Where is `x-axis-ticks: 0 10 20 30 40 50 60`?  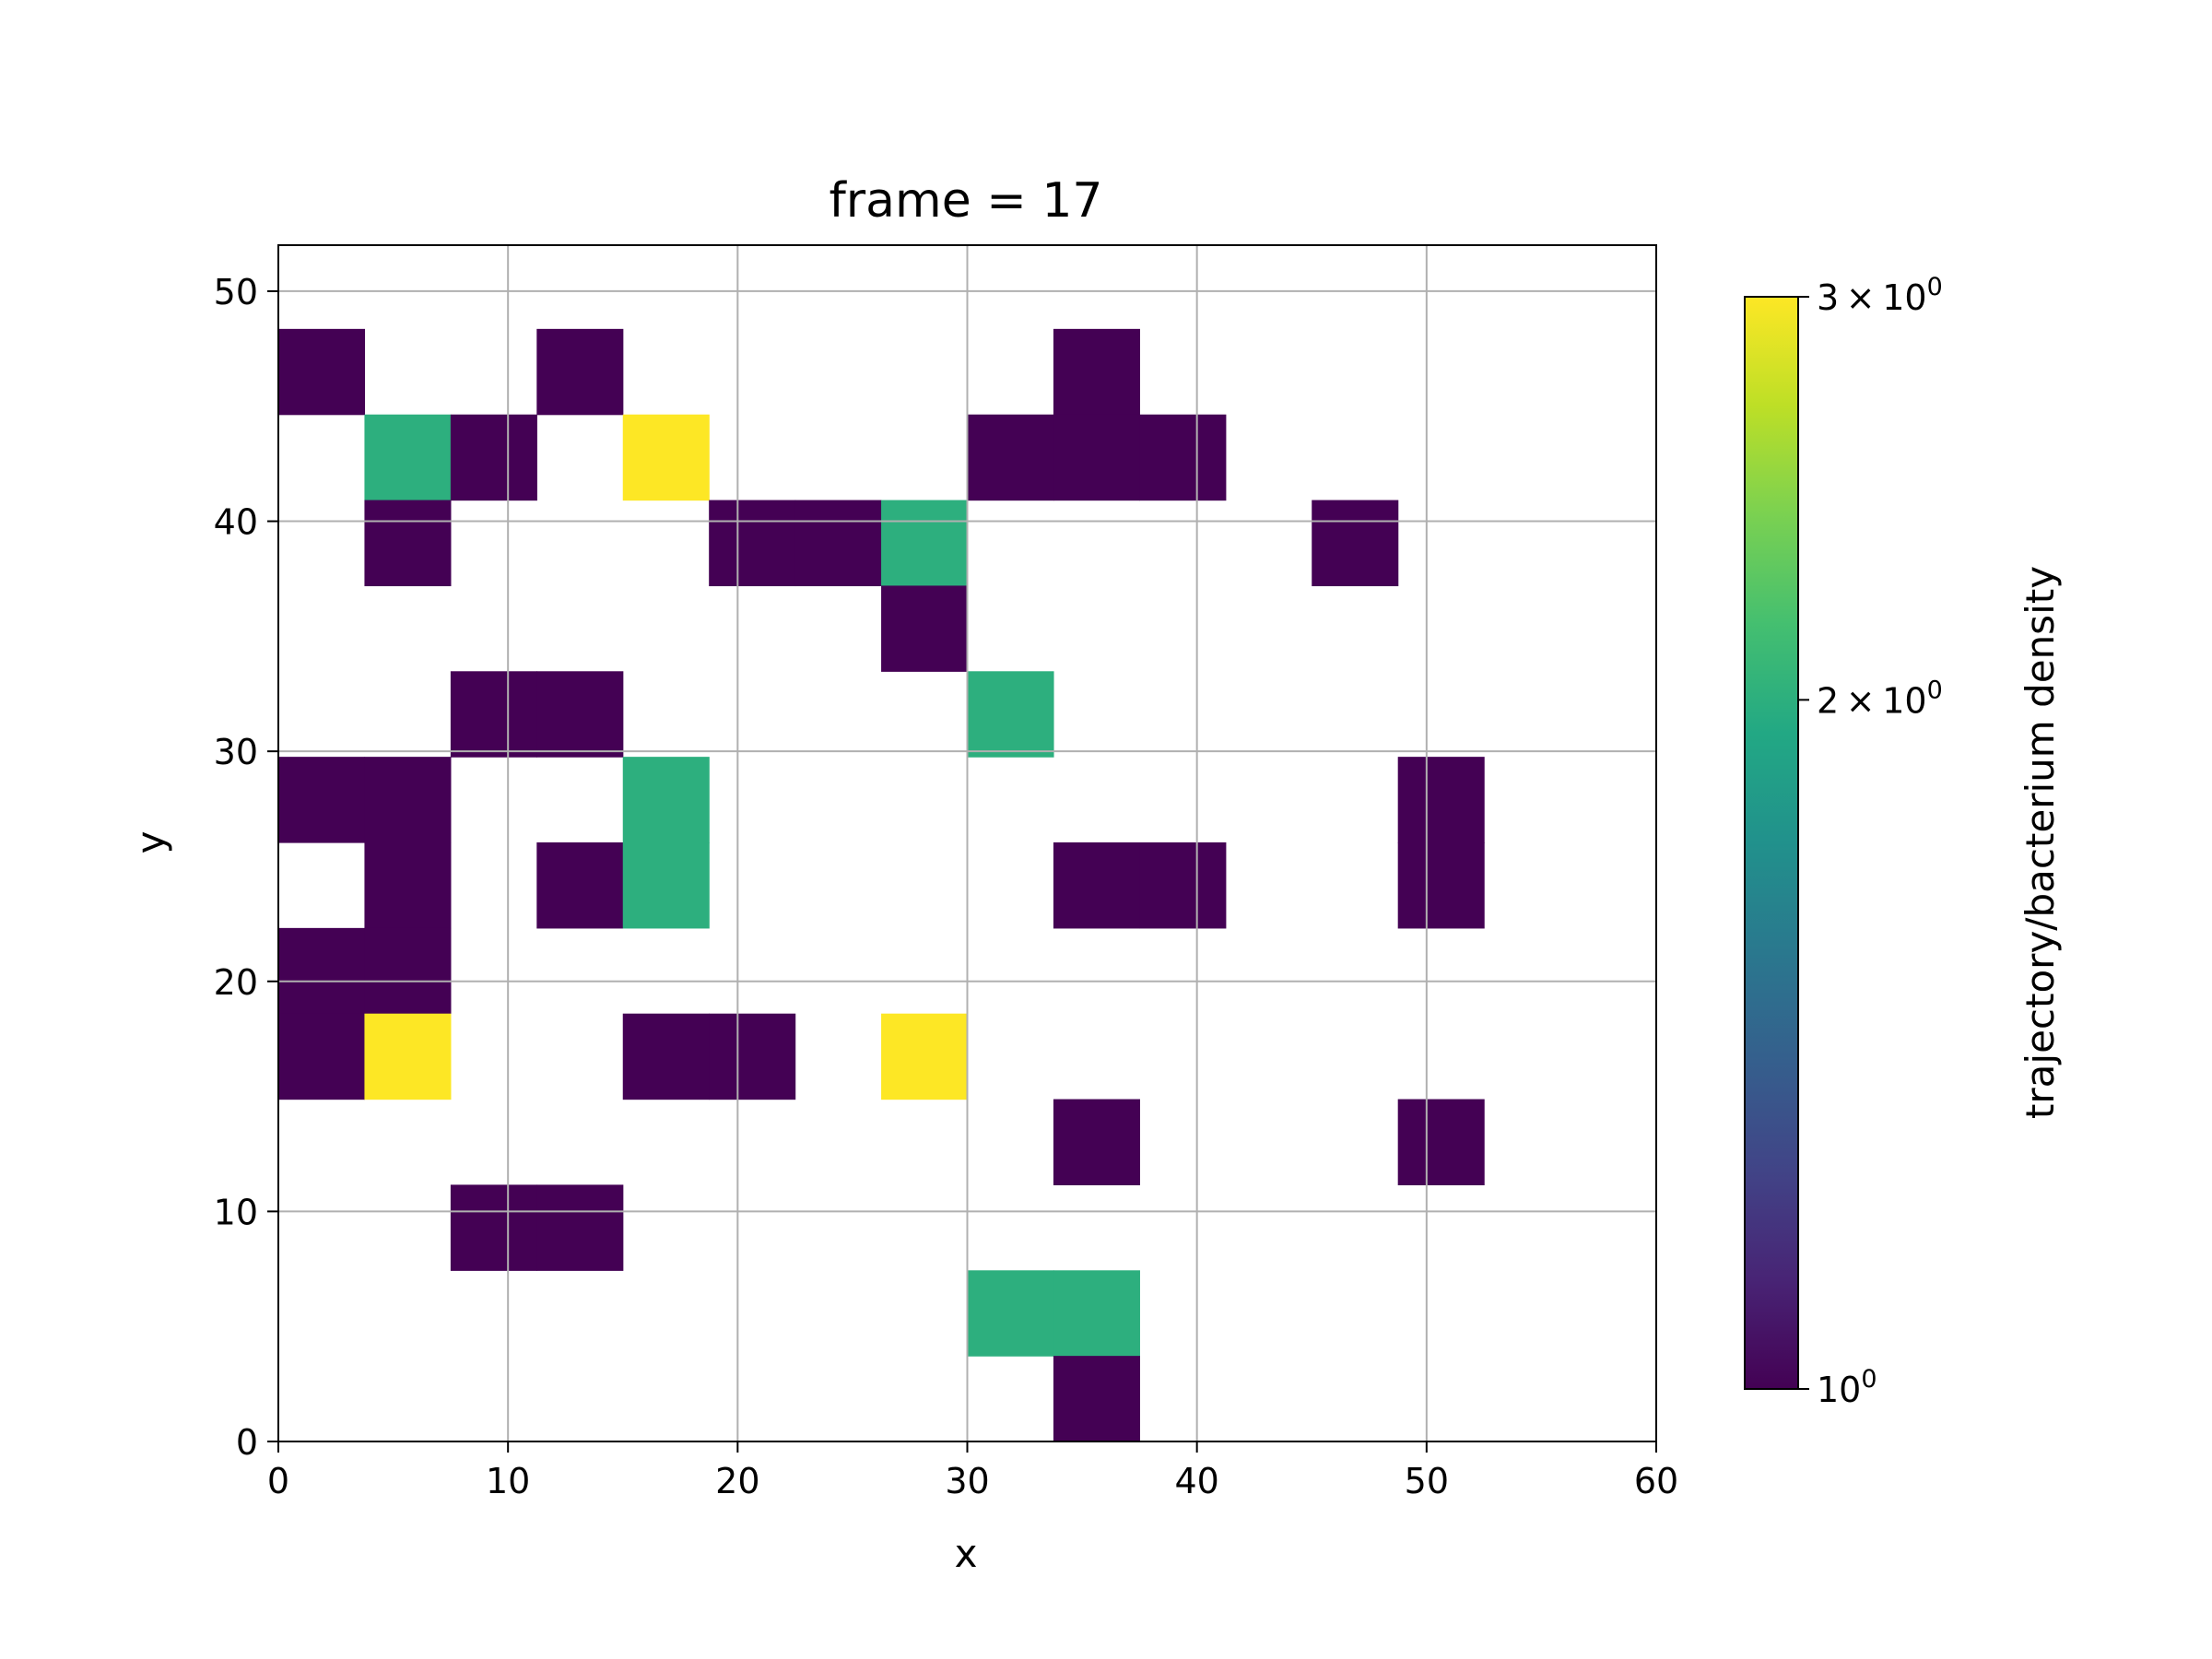
x-axis-ticks: 0 10 20 30 40 50 60 is located at coordinates (972, 1471).